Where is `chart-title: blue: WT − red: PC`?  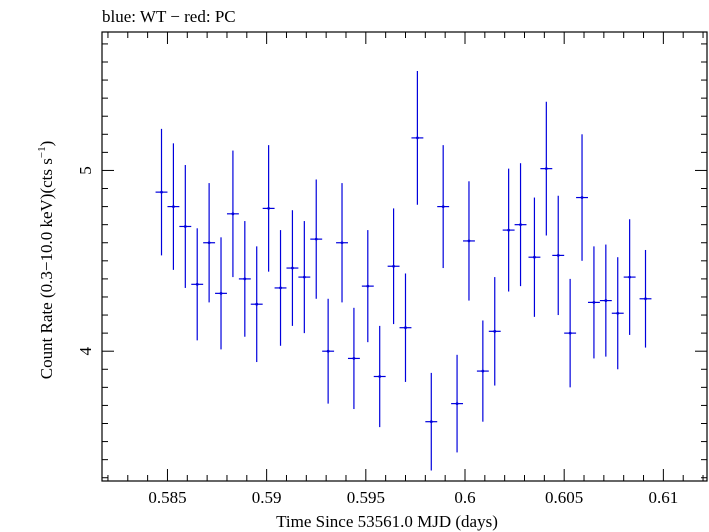
chart-title: blue: WT − red: PC is located at coordinates (169, 16).